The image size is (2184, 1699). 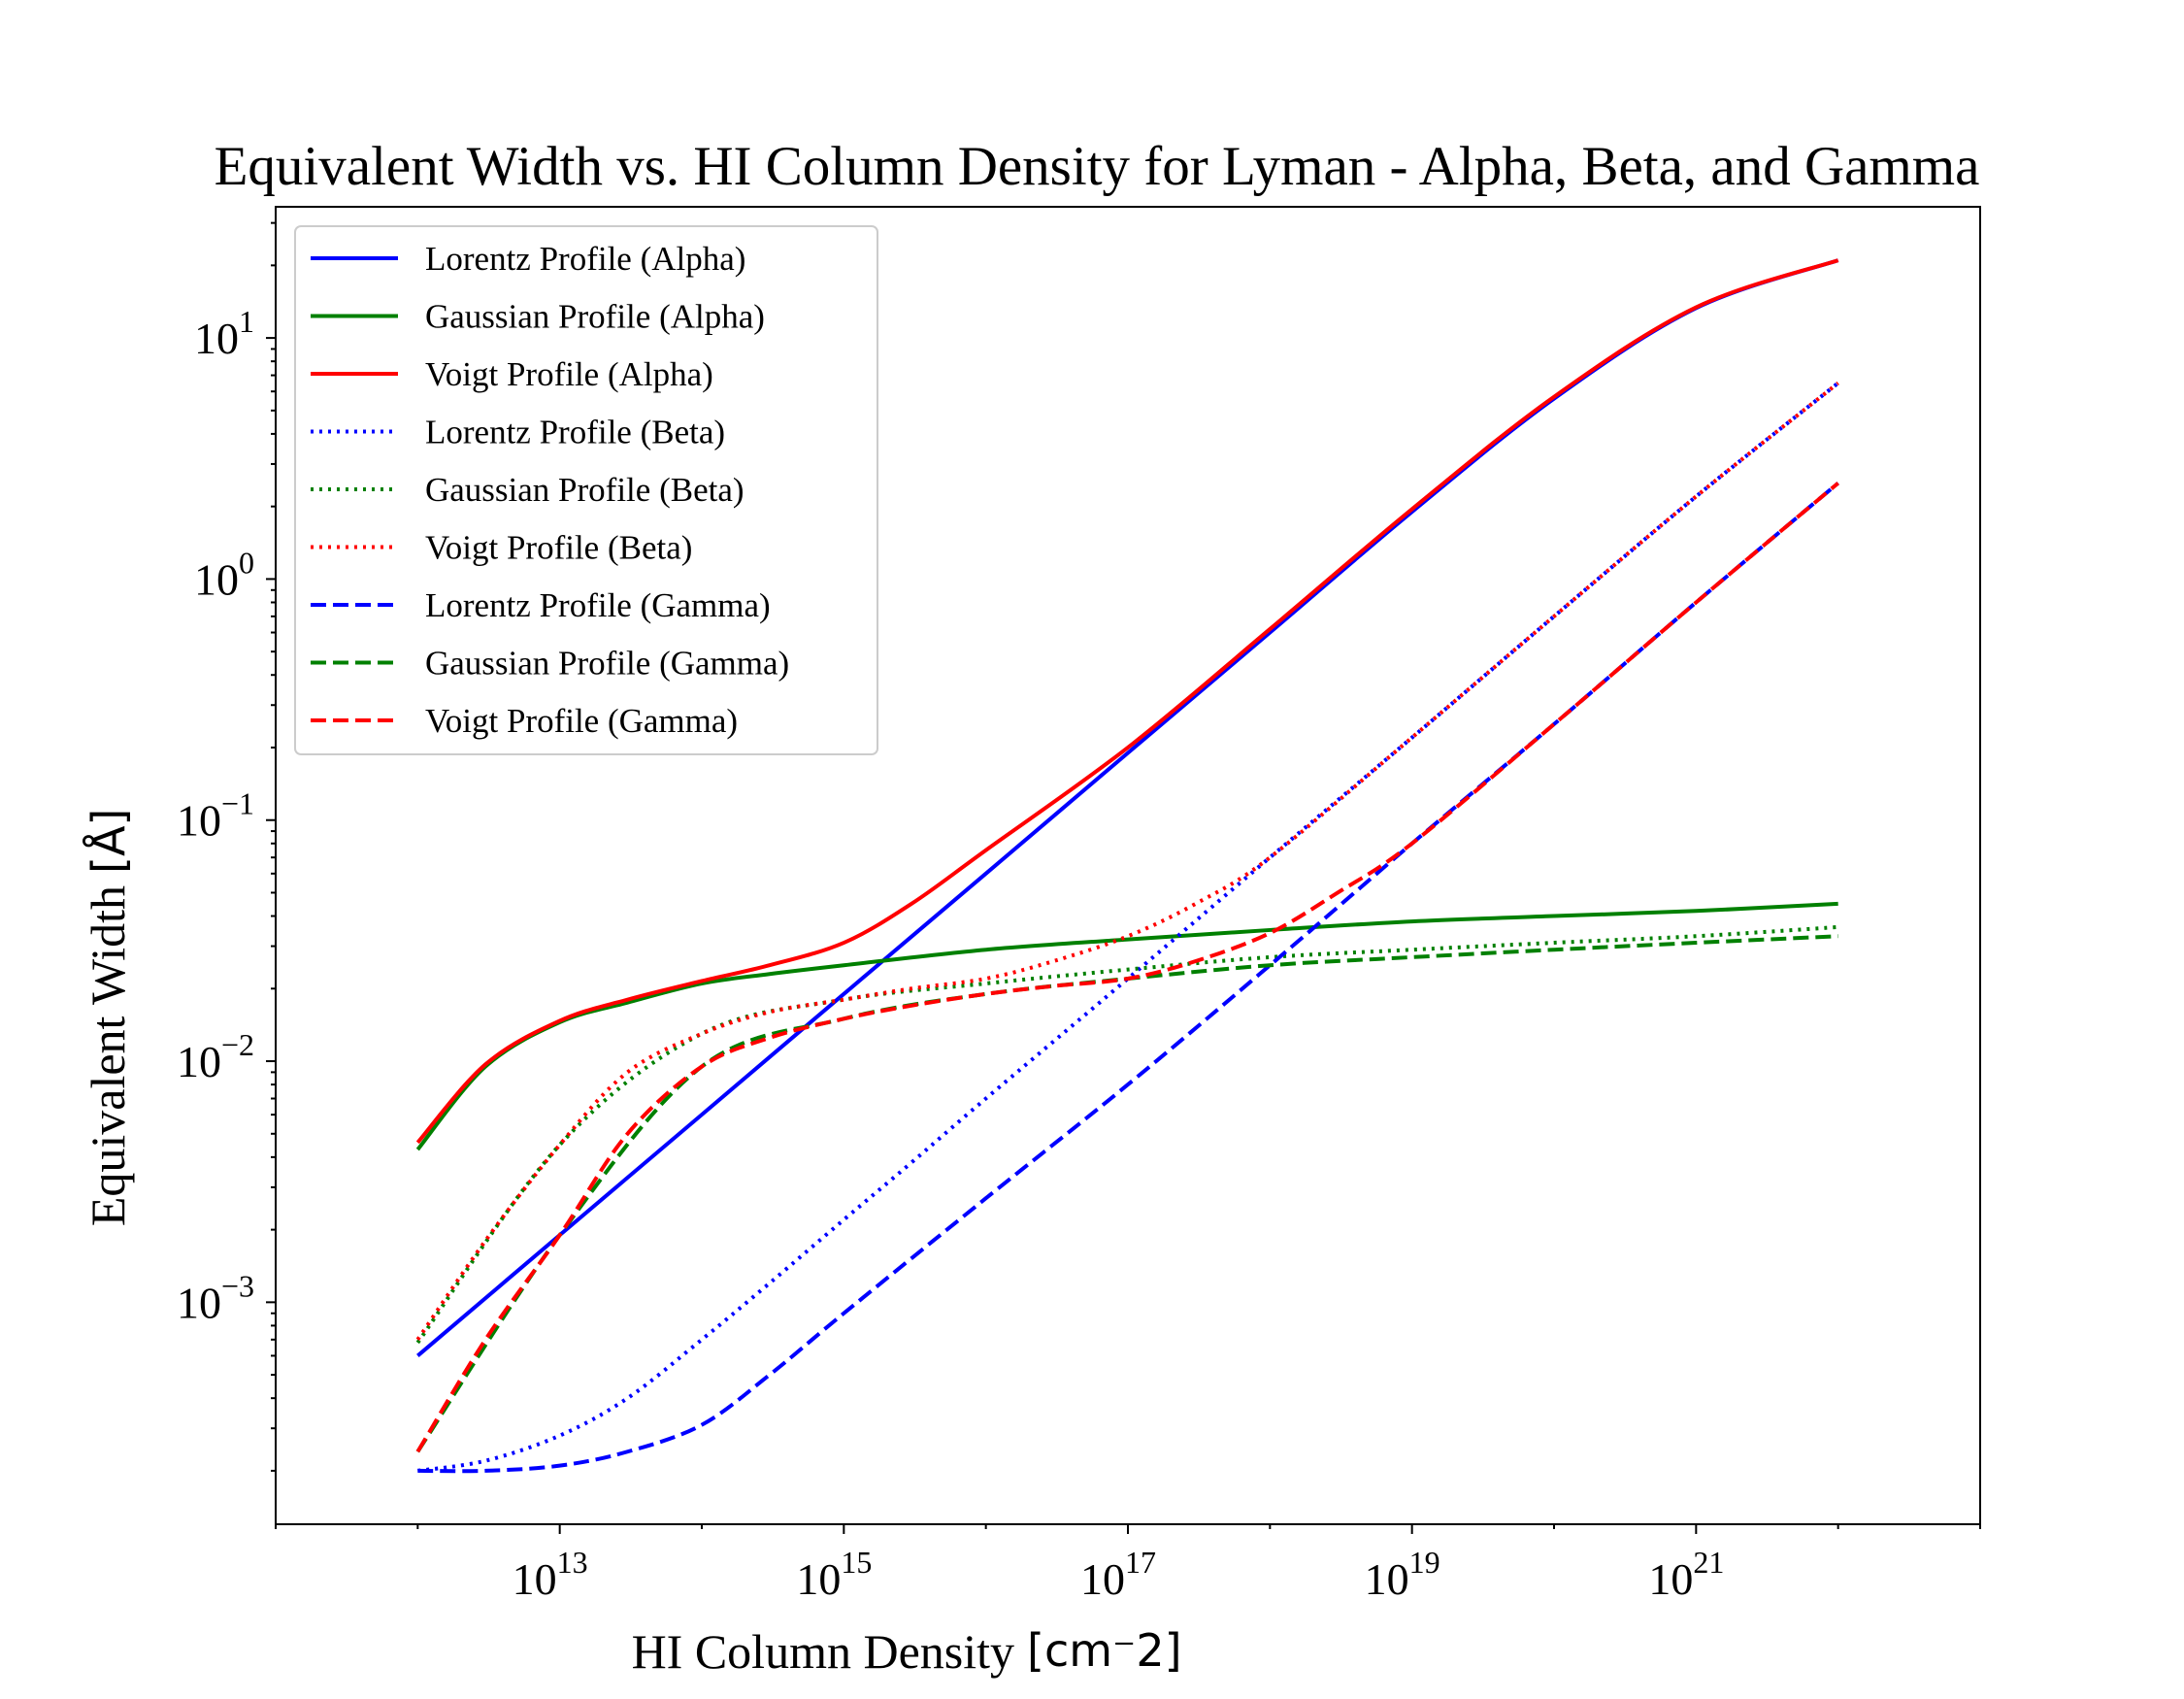 What do you see at coordinates (1140, 1562) in the screenshot?
I see `x-tick-exponent: 17` at bounding box center [1140, 1562].